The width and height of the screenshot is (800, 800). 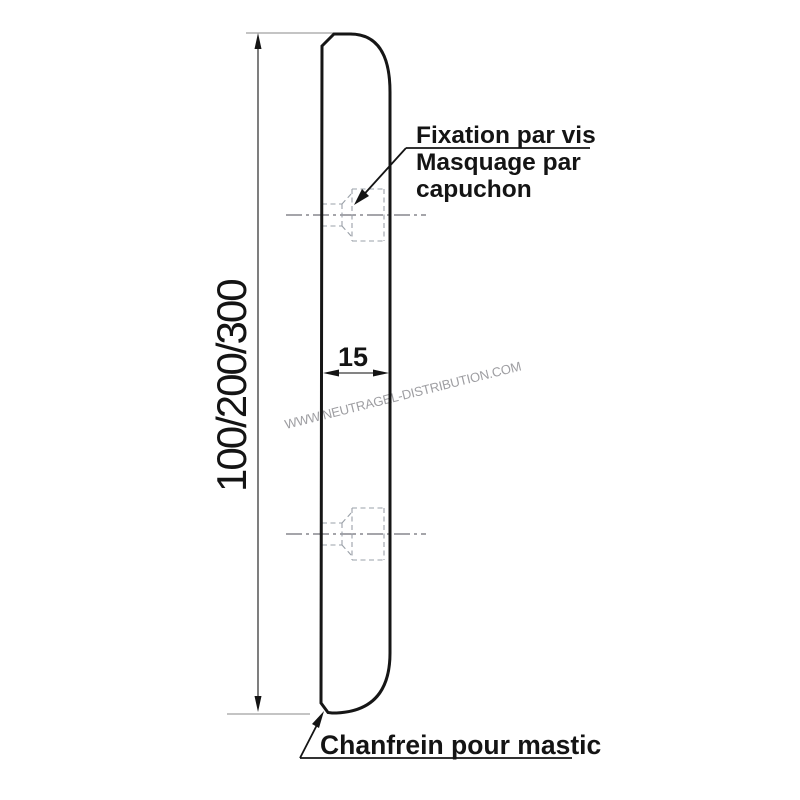 I want to click on fixation-leader-line, so click(x=382, y=174).